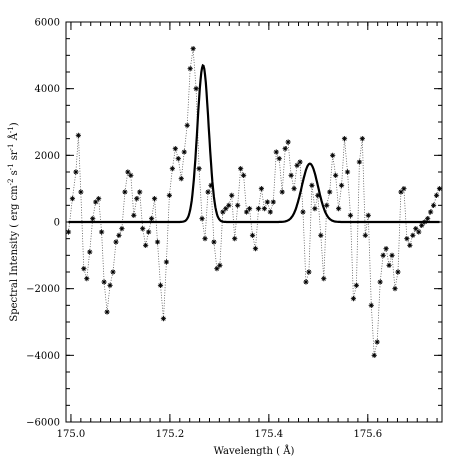  What do you see at coordinates (11, 166) in the screenshot?
I see `y-axis-label-exp-2: -1` at bounding box center [11, 166].